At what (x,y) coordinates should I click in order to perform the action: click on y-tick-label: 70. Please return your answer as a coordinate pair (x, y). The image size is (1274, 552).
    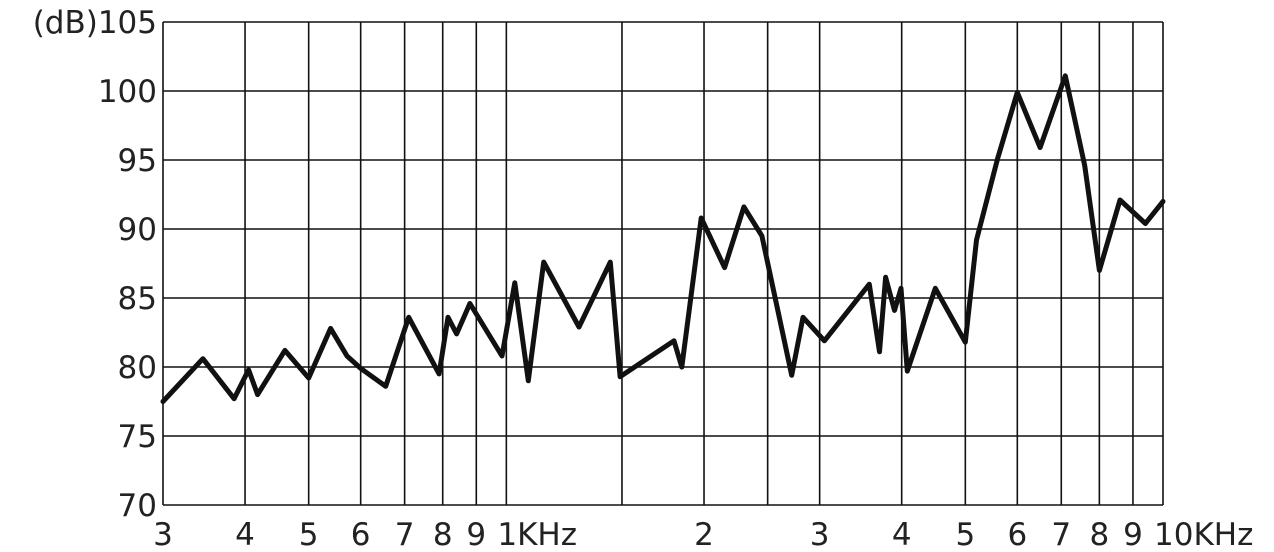
    Looking at the image, I should click on (137, 506).